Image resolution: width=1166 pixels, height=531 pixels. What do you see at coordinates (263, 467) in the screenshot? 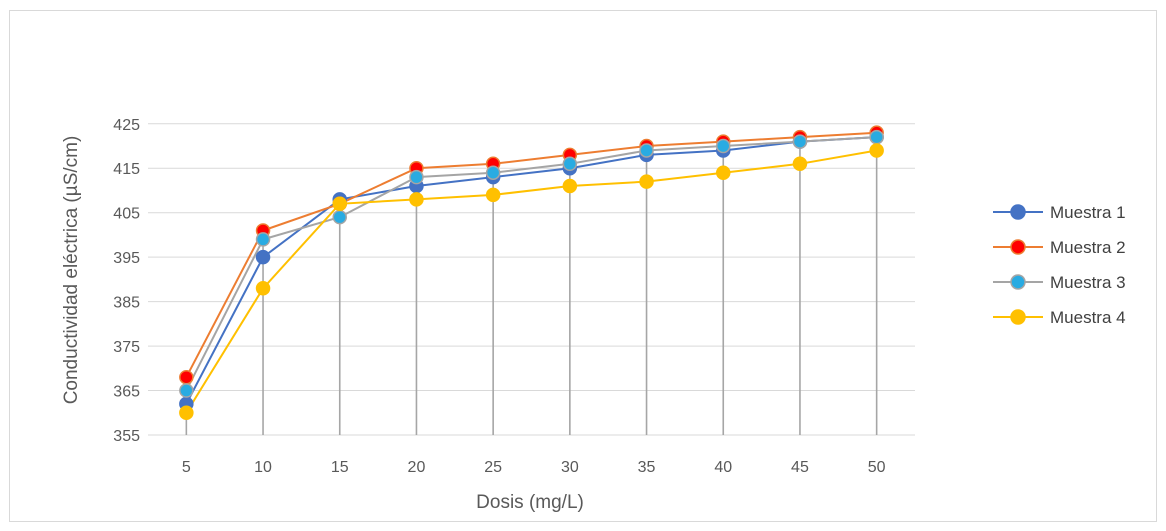
I see `x-tick-label: 10` at bounding box center [263, 467].